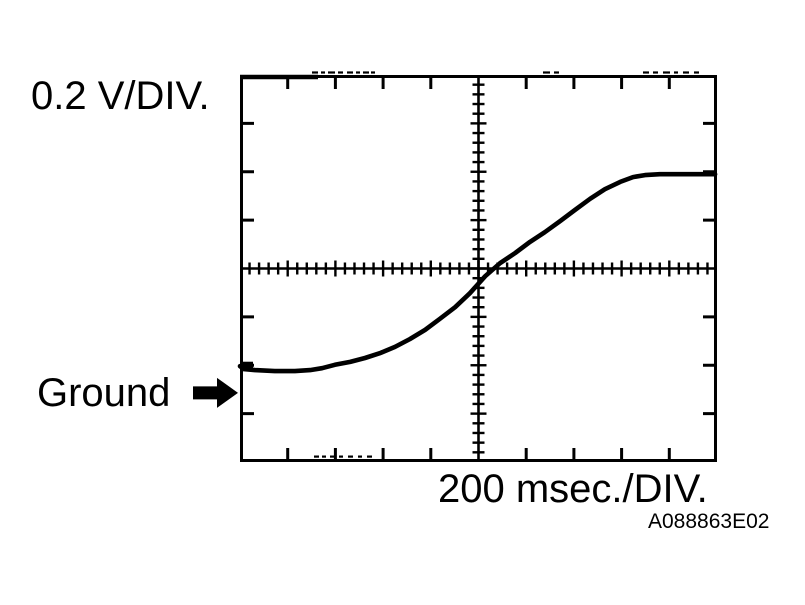 Image resolution: width=805 pixels, height=605 pixels. Describe the element at coordinates (104, 393) in the screenshot. I see `ground-label: Ground` at that location.